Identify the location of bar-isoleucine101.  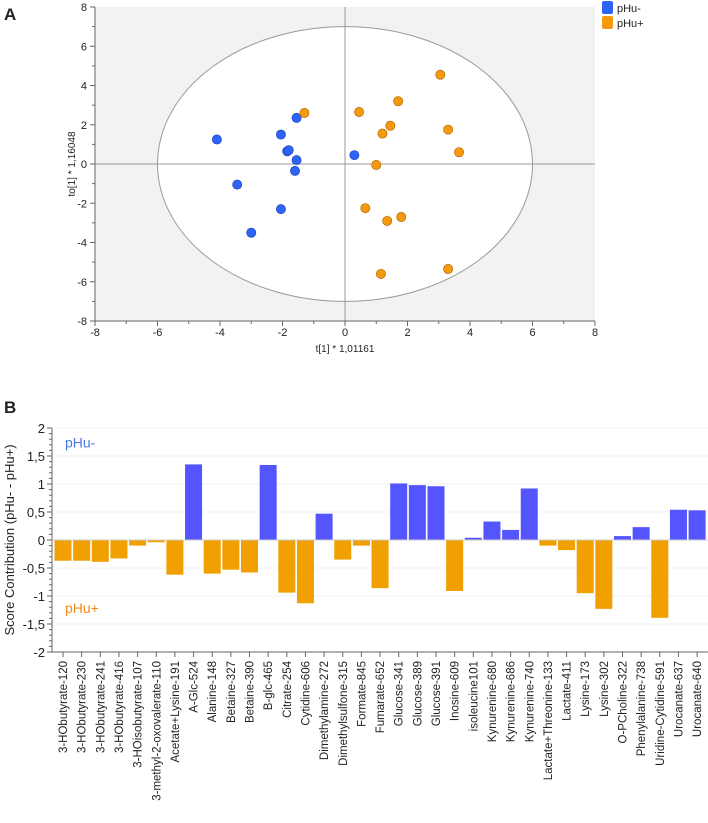
(473, 538).